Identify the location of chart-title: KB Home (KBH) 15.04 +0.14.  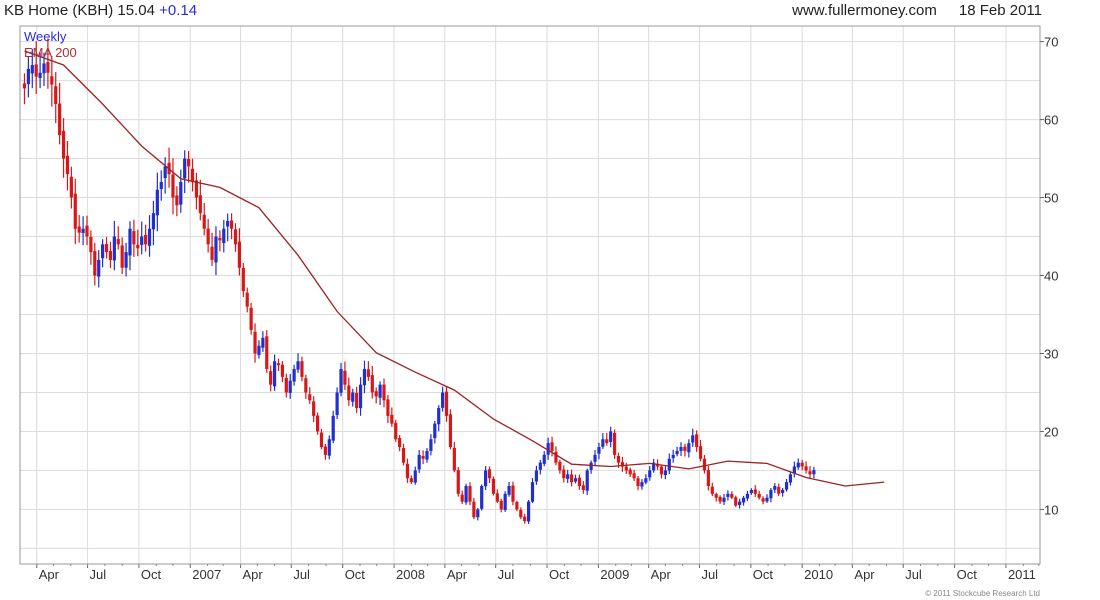
(100, 10).